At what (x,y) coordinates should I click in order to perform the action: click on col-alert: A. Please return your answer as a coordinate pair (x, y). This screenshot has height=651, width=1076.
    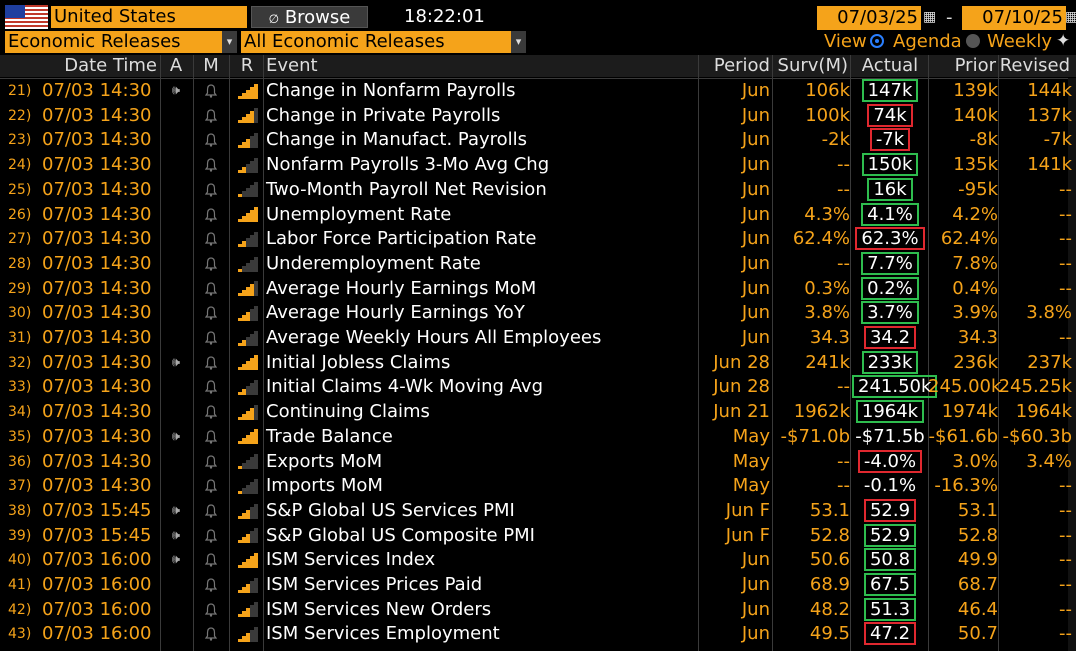
    Looking at the image, I should click on (176, 65).